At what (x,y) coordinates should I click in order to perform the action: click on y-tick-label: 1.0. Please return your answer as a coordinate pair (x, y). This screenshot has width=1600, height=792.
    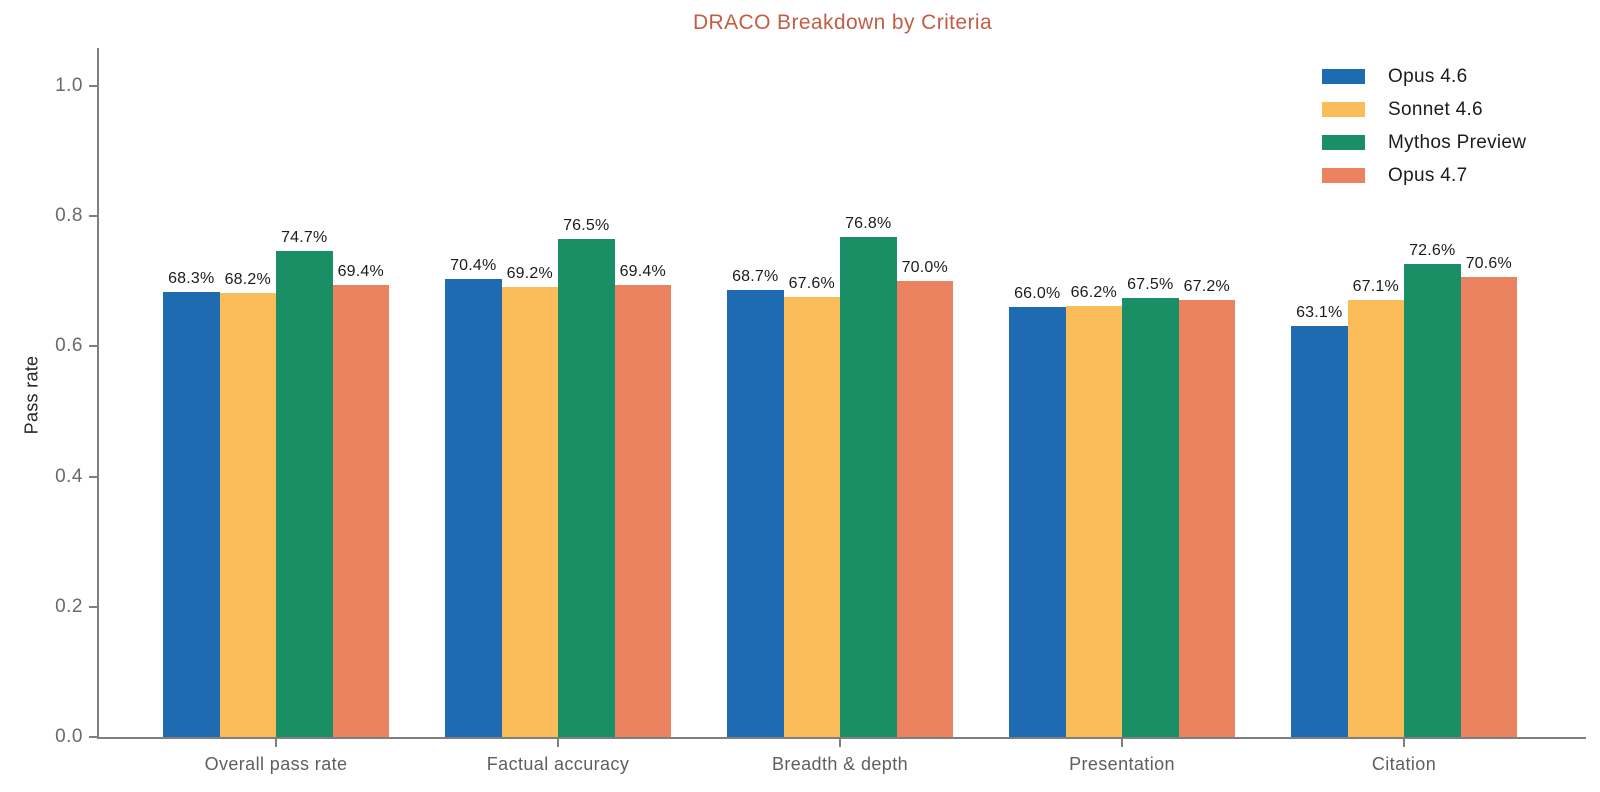
    Looking at the image, I should click on (69, 85).